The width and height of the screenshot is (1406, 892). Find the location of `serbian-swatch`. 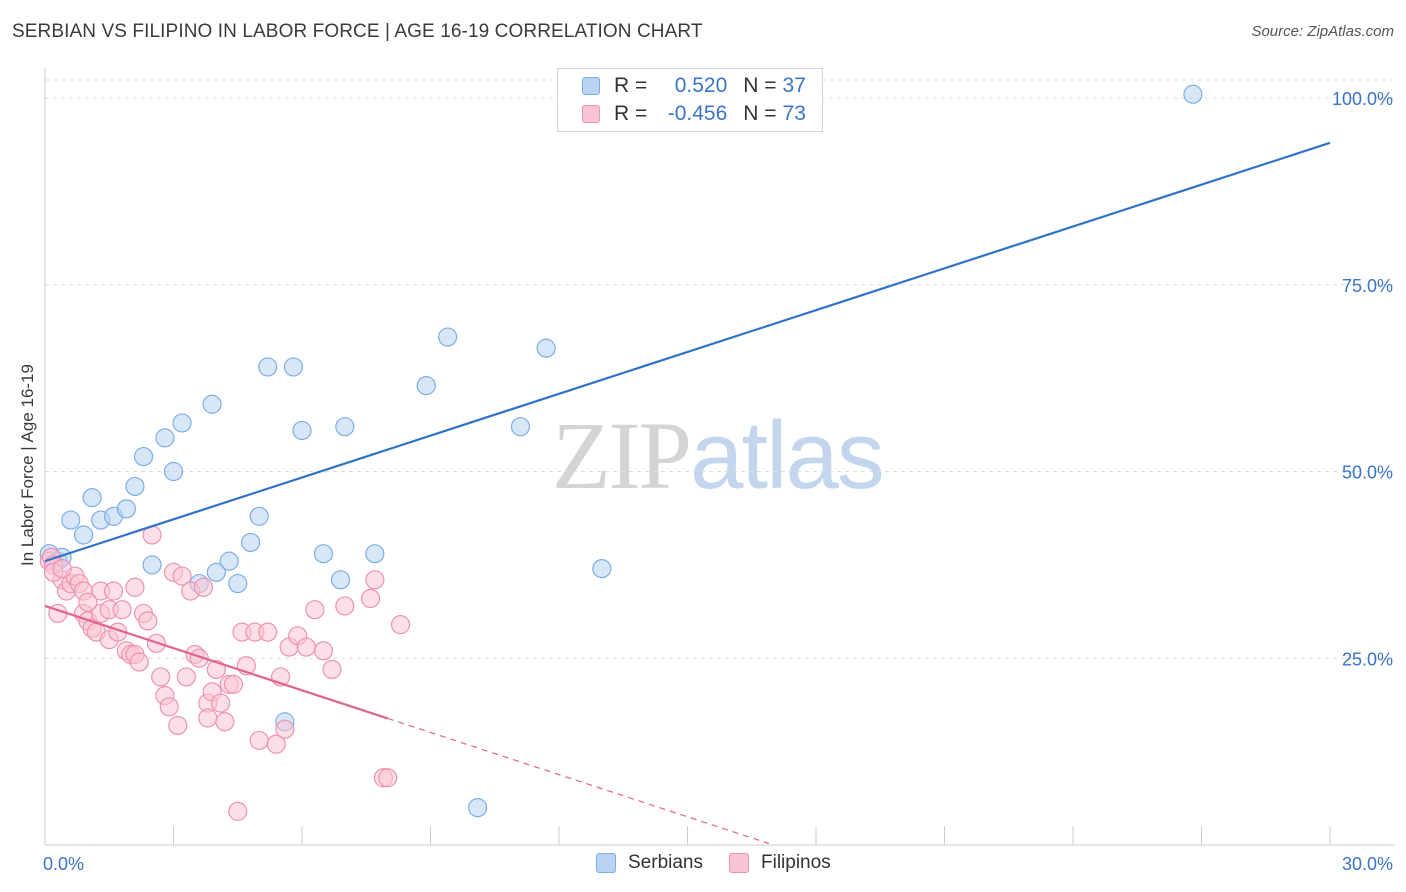

serbian-swatch is located at coordinates (591, 86).